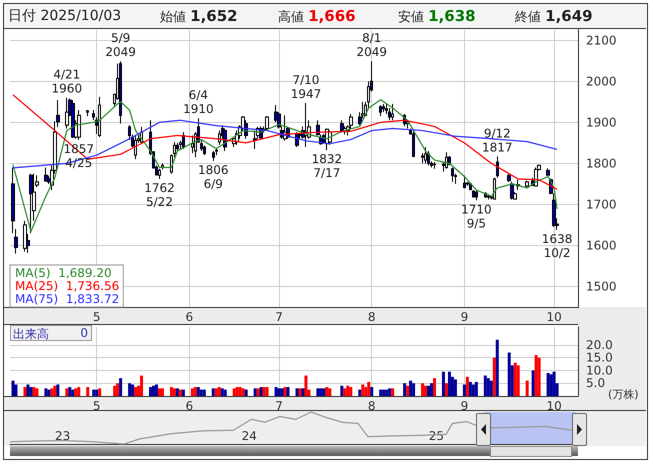 The height and width of the screenshot is (470, 653). Describe the element at coordinates (497, 140) in the screenshot. I see `annotation: 9/12 1817` at that location.